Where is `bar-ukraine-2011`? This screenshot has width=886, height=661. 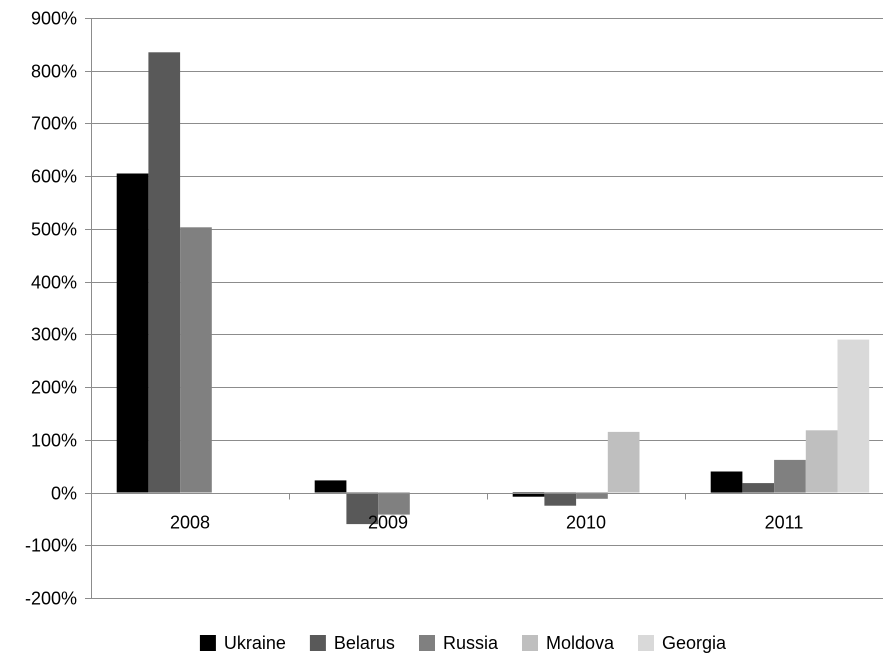
bar-ukraine-2011 is located at coordinates (726, 482).